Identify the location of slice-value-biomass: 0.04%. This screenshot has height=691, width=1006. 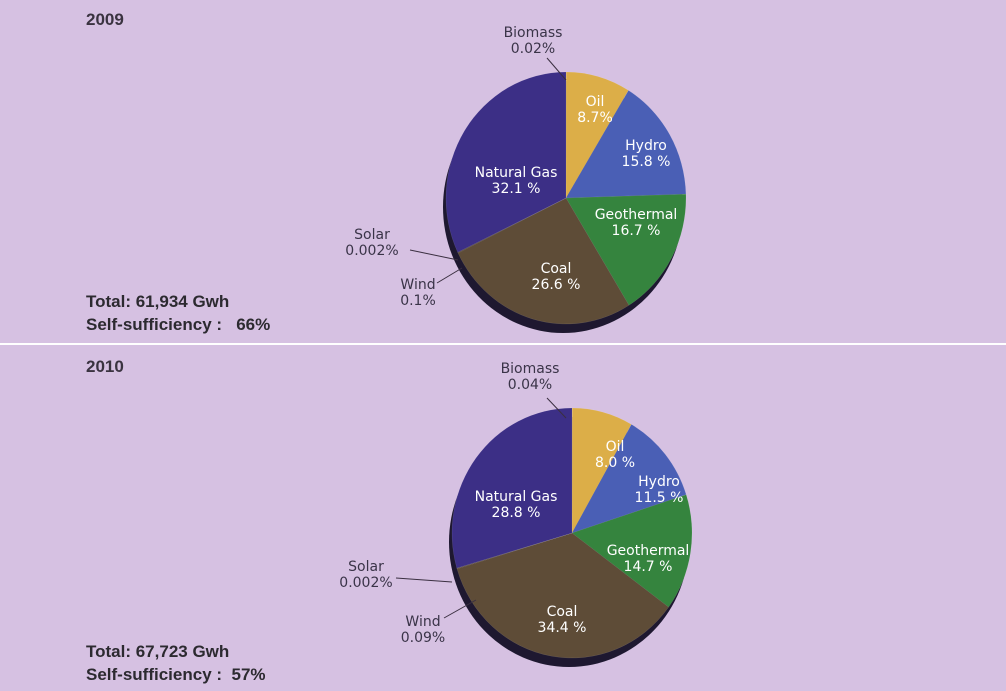
(530, 385).